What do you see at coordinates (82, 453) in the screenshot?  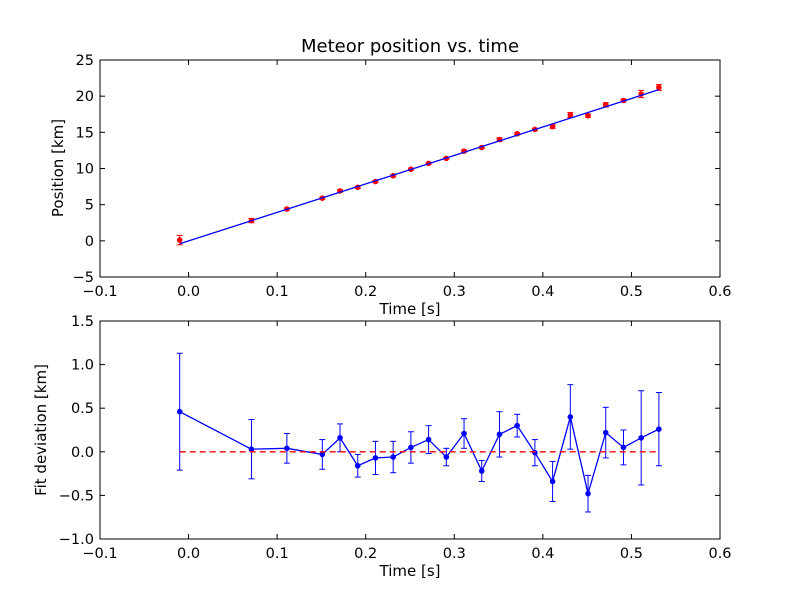 I see `deviation-plot-ytick-label: 0.0` at bounding box center [82, 453].